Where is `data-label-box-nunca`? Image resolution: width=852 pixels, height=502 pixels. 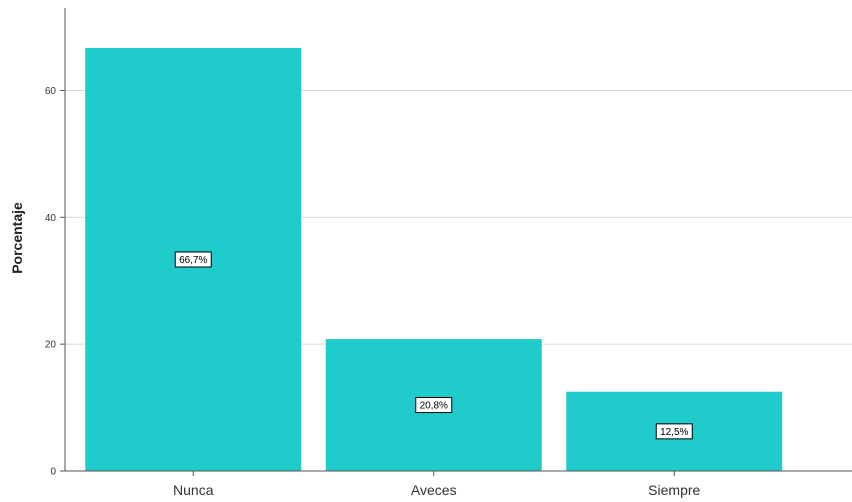
data-label-box-nunca is located at coordinates (193, 259).